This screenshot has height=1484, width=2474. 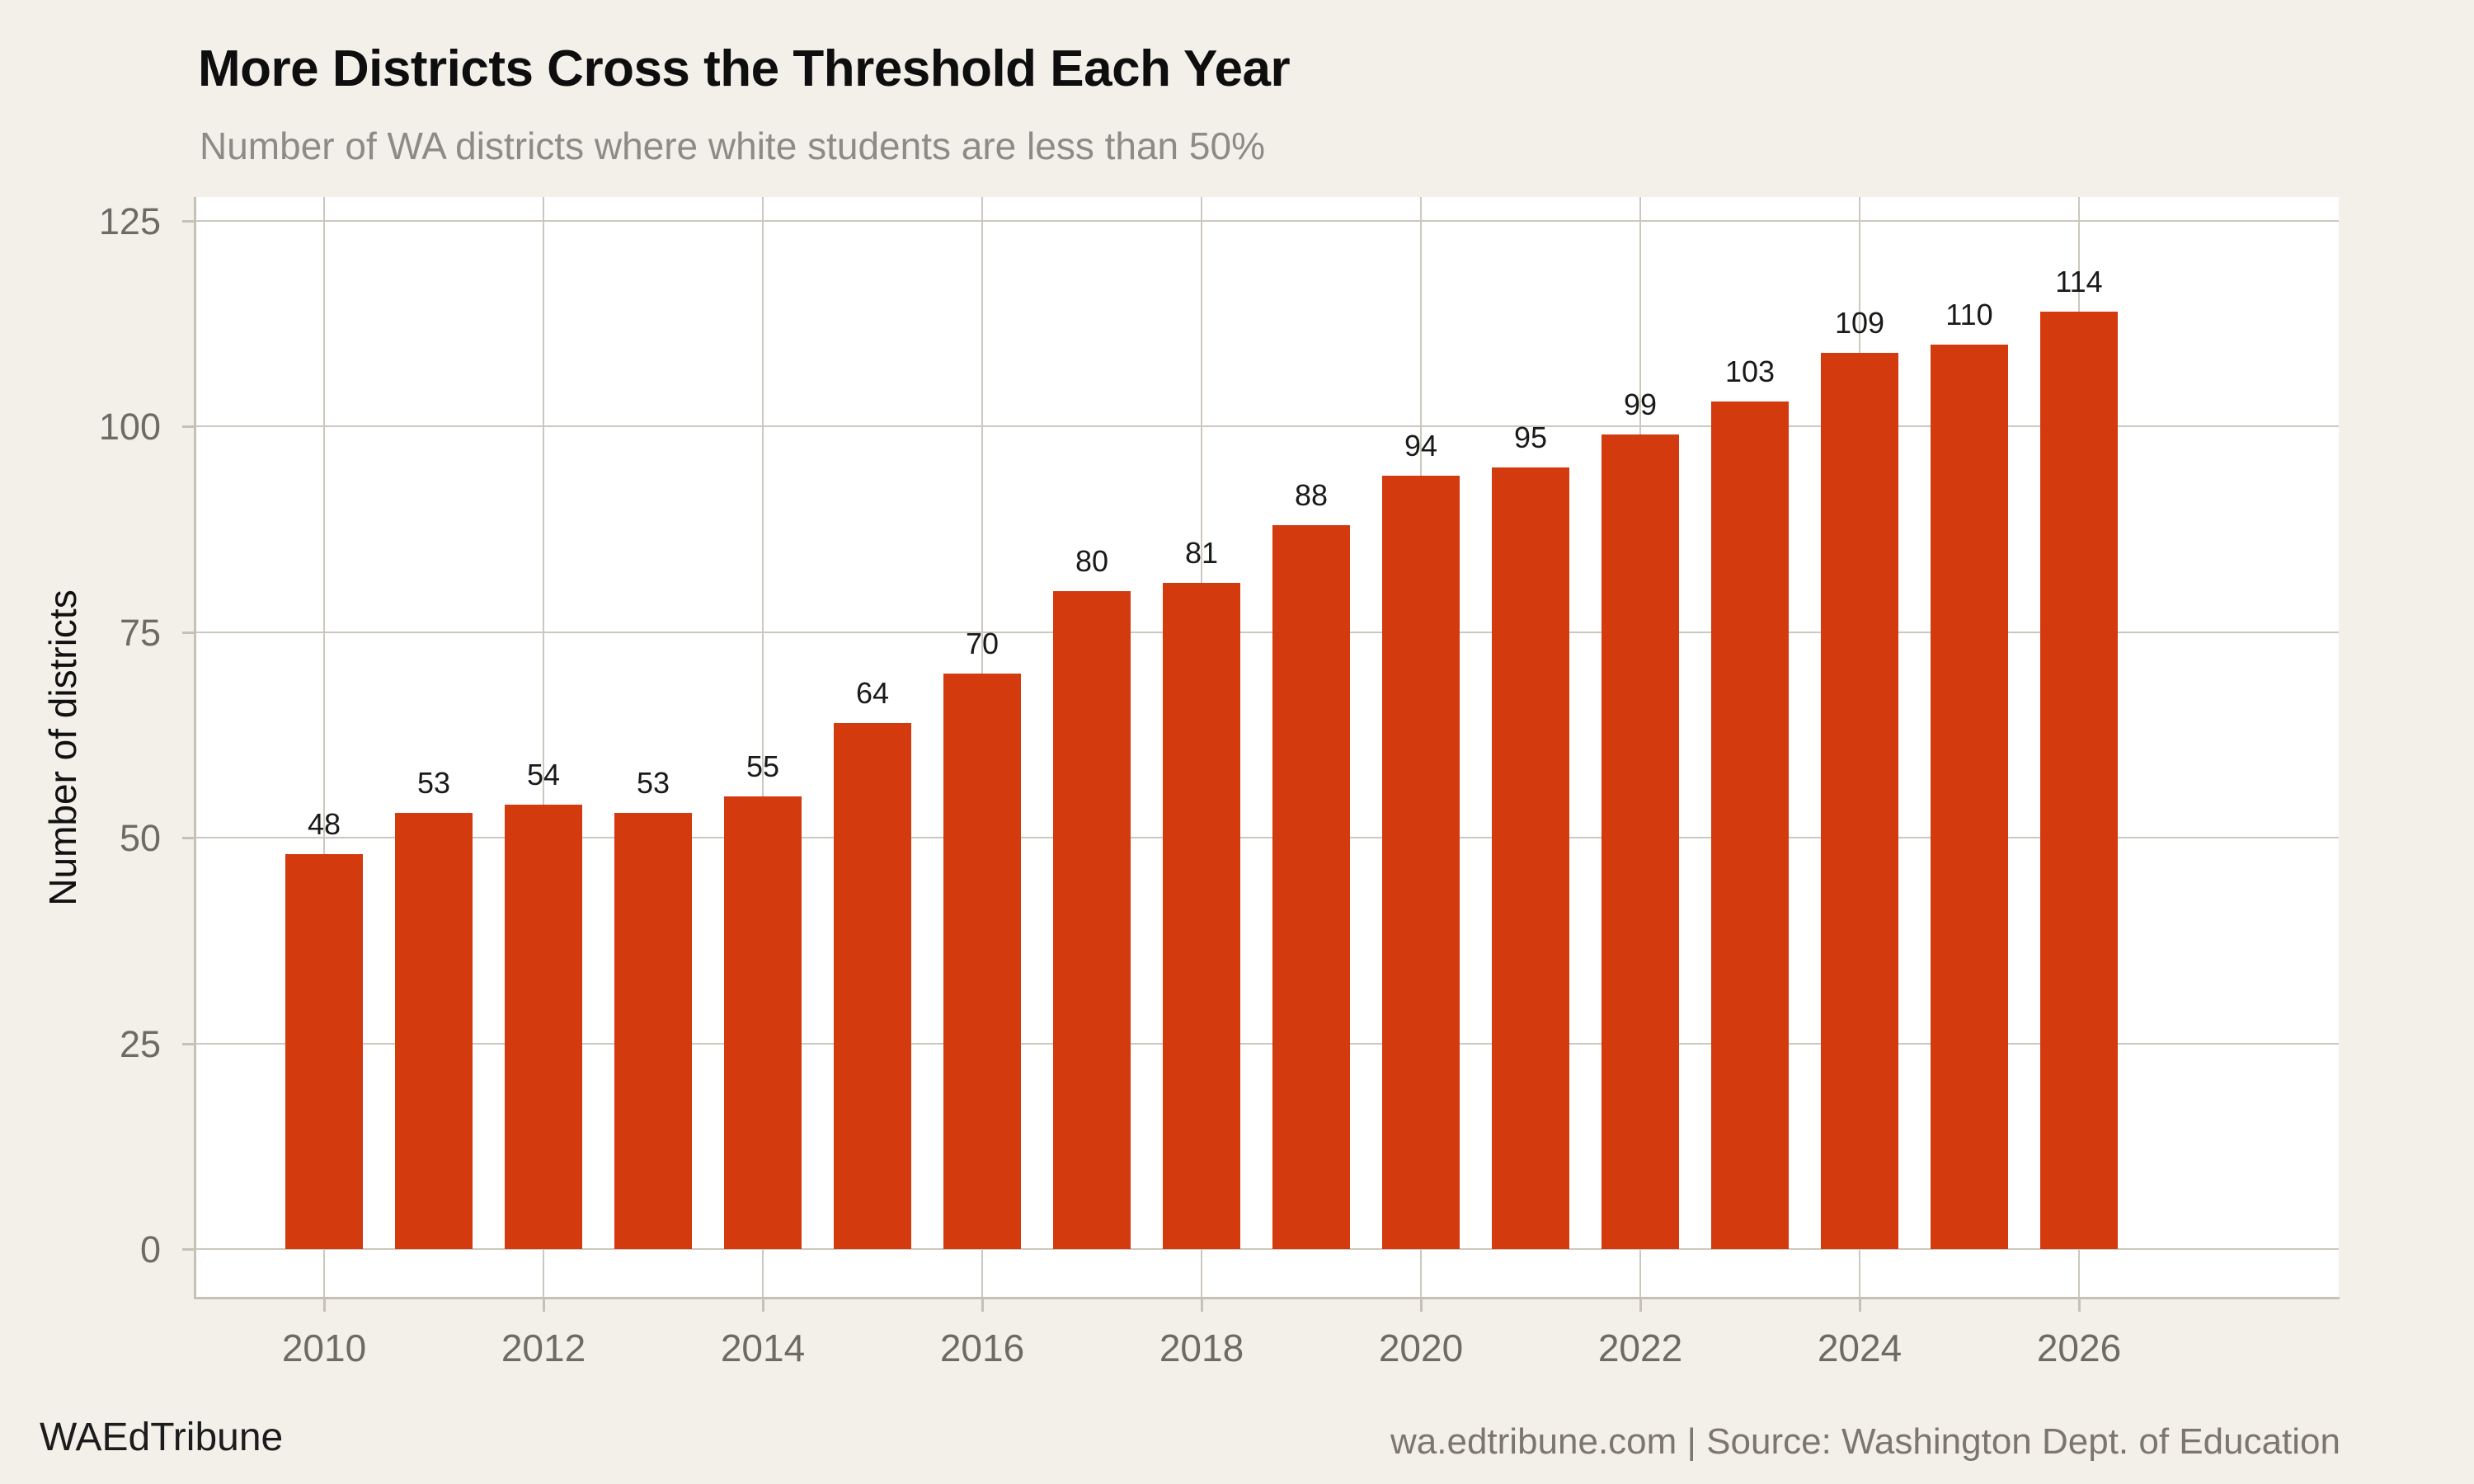 What do you see at coordinates (129, 427) in the screenshot?
I see `y-tick-label-100: 100` at bounding box center [129, 427].